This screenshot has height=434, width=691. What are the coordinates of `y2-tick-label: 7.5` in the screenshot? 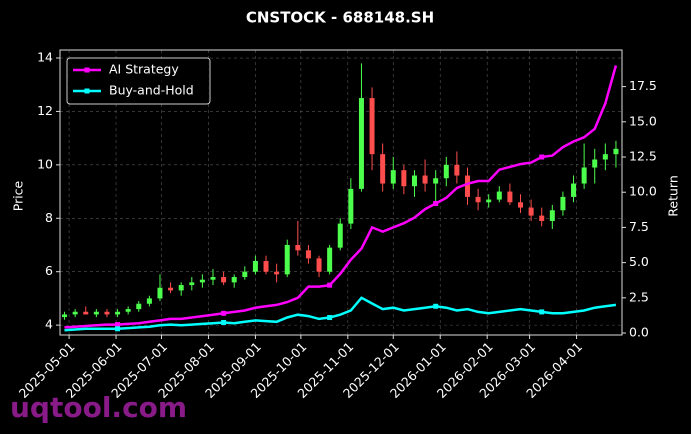 It's located at (639, 226).